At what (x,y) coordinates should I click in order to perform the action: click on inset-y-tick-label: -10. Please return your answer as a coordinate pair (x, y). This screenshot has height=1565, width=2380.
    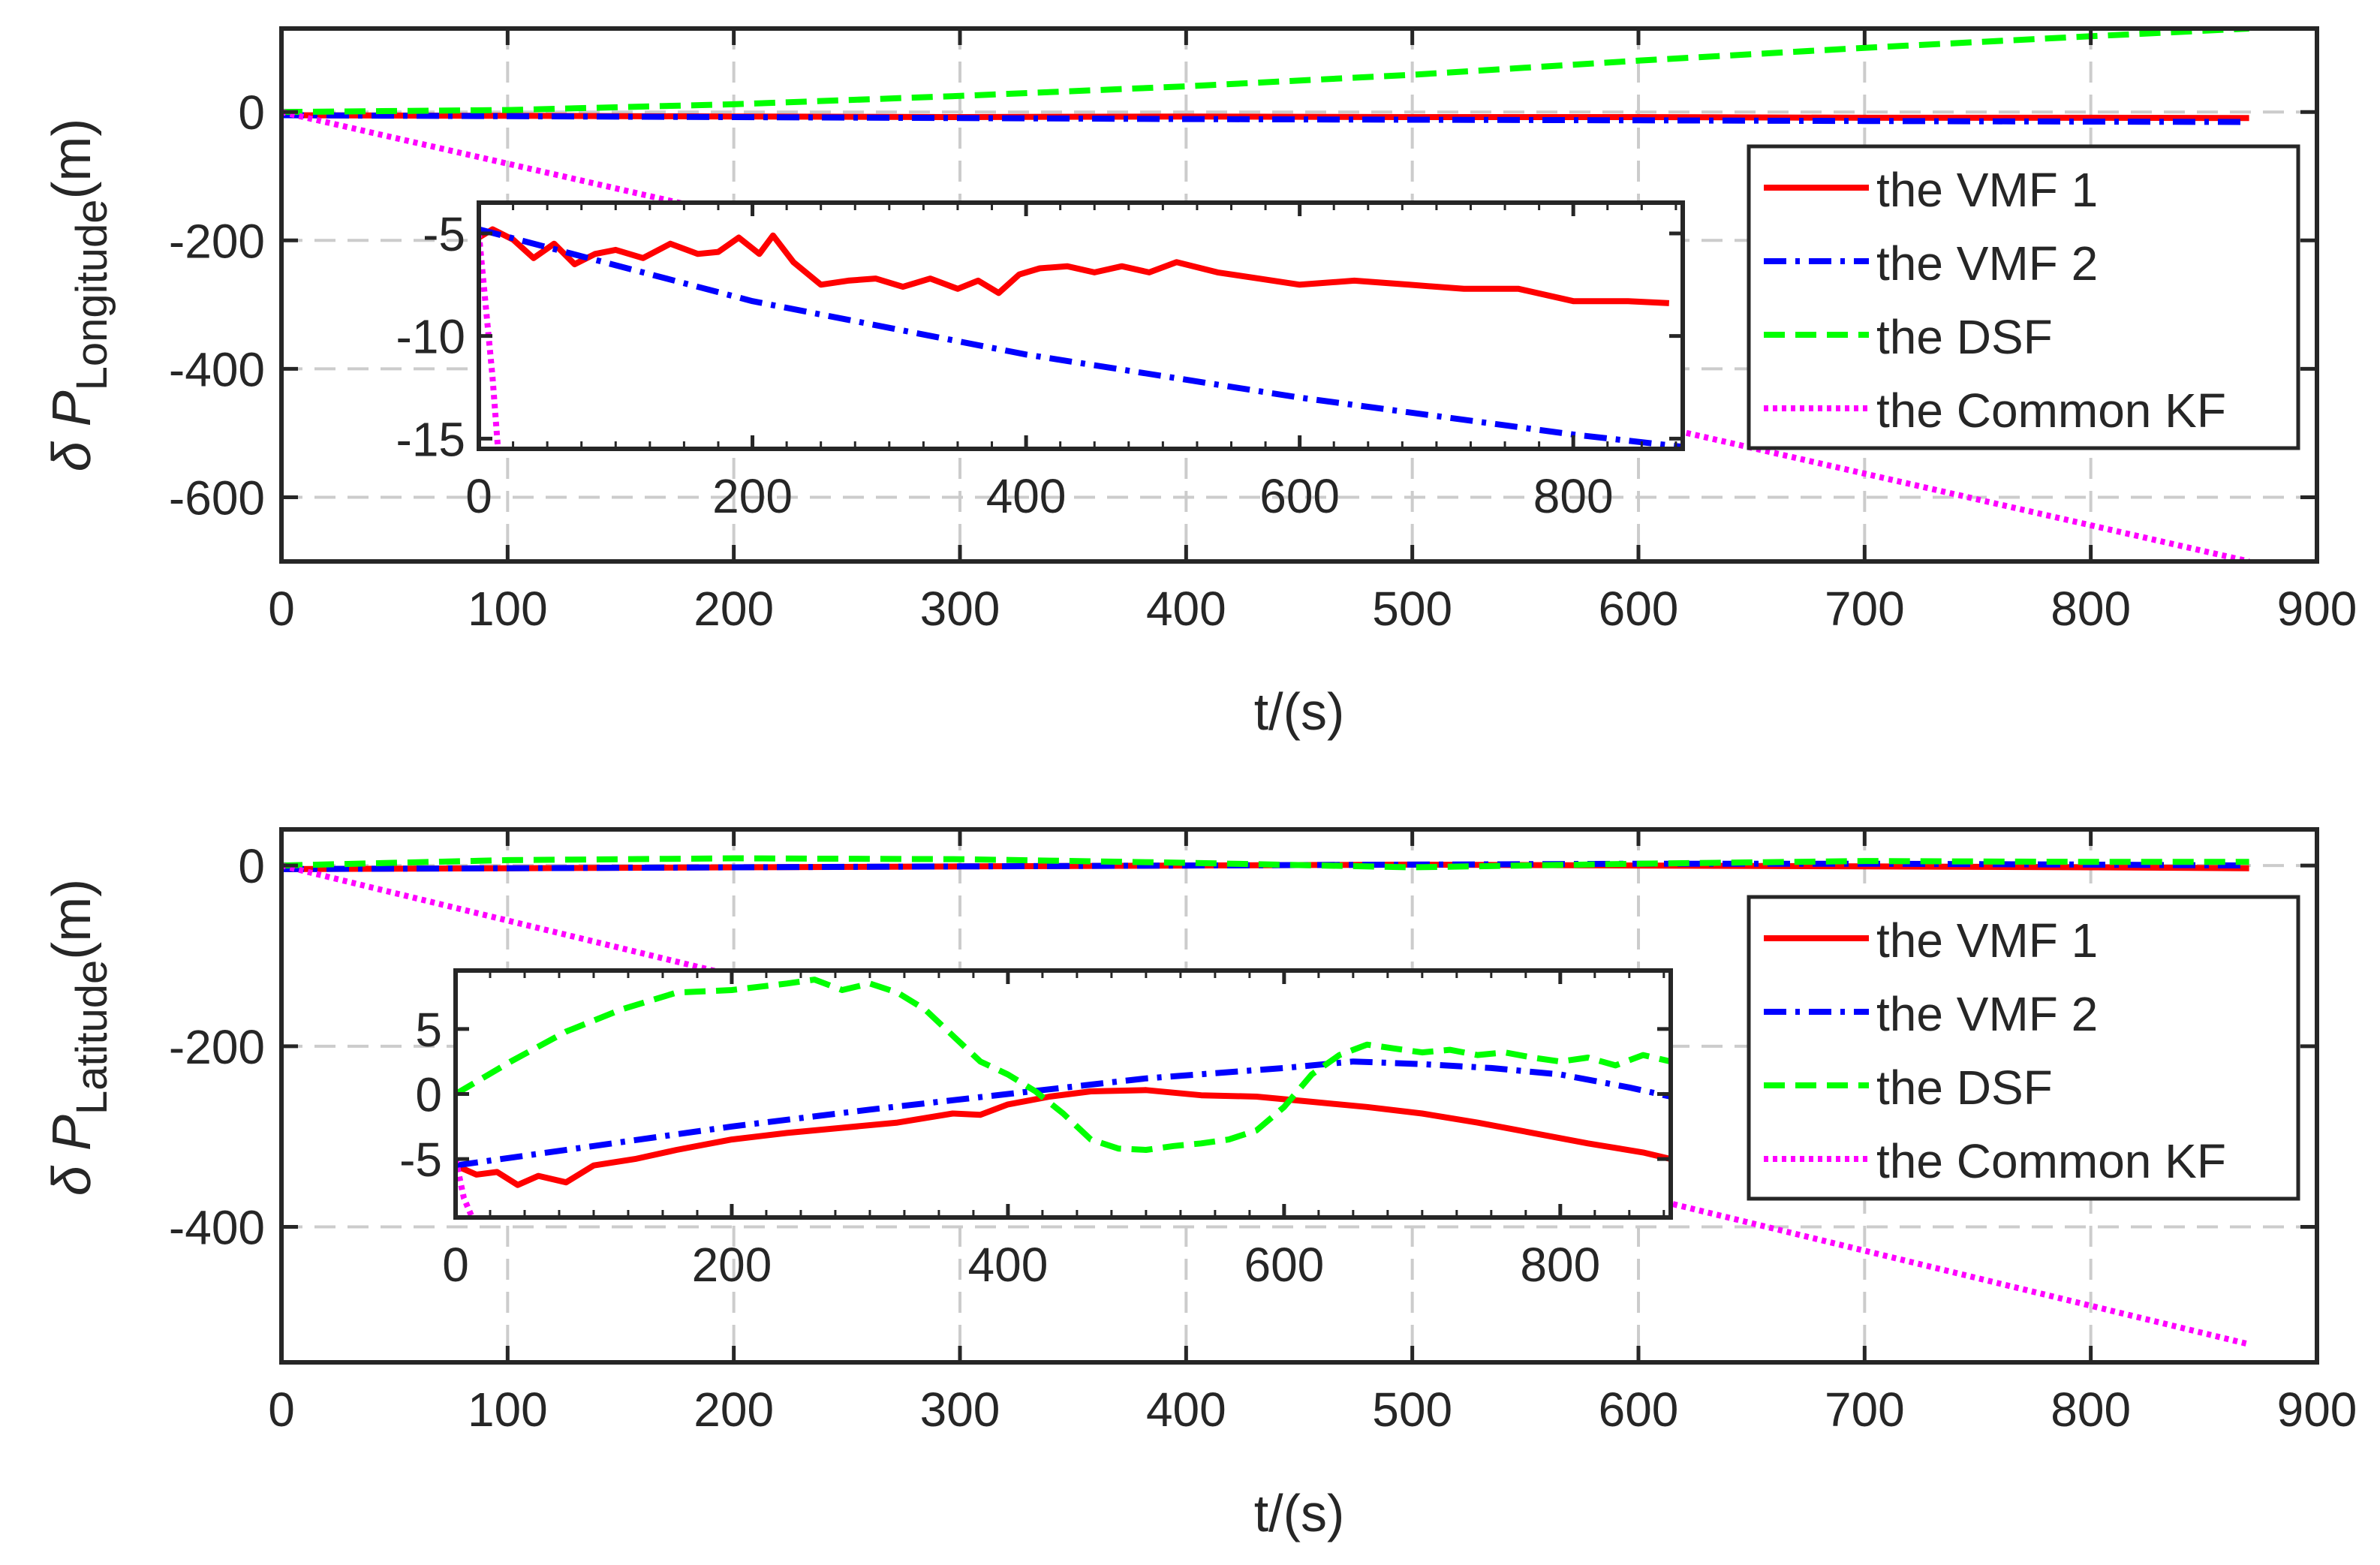
    Looking at the image, I should click on (431, 337).